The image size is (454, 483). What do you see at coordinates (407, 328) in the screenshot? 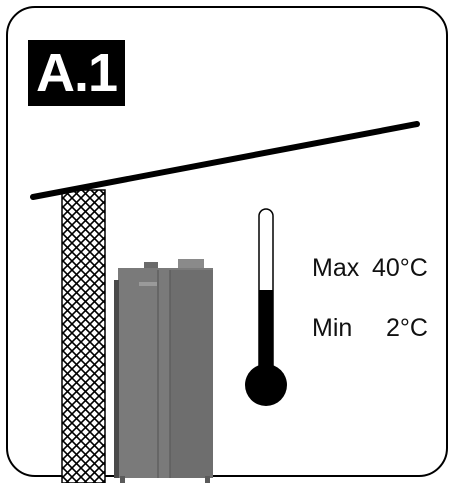
I see `min-temp-value: 2°C` at bounding box center [407, 328].